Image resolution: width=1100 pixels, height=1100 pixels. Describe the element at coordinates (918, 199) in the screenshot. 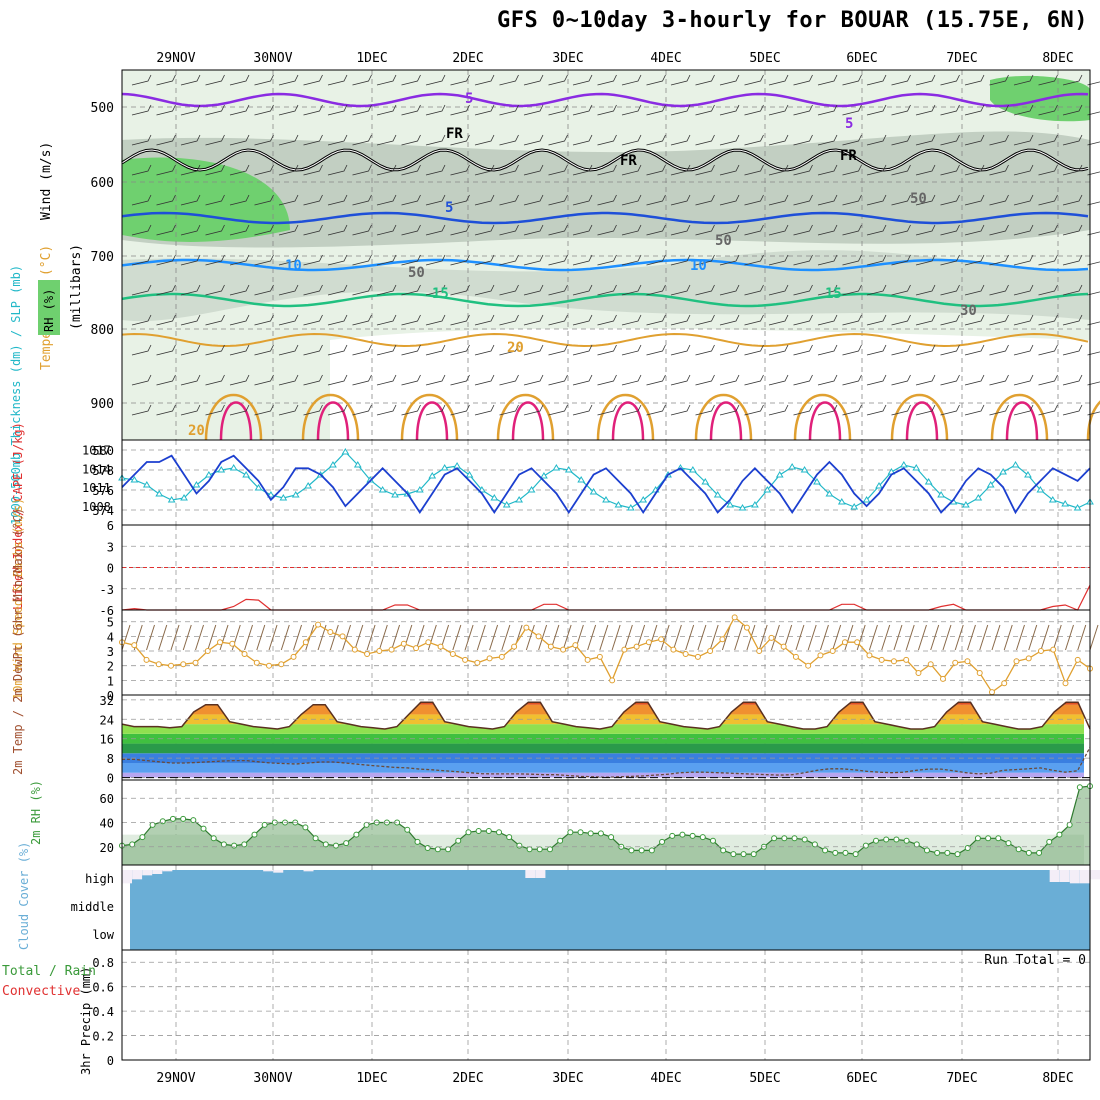

I see `contour-label: 50` at that location.